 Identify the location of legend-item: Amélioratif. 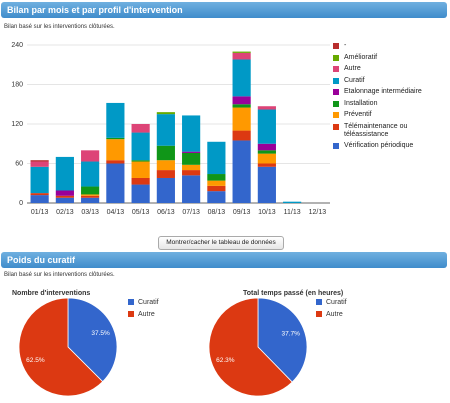
(390, 58).